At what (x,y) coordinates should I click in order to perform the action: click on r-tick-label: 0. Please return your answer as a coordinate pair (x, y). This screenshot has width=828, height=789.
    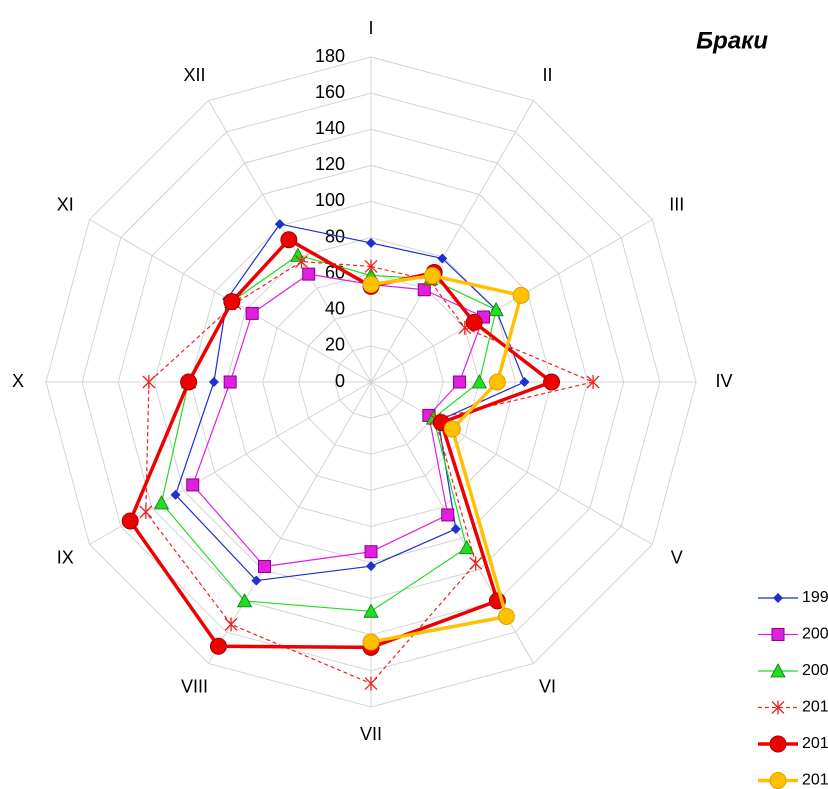
    Looking at the image, I should click on (340, 381).